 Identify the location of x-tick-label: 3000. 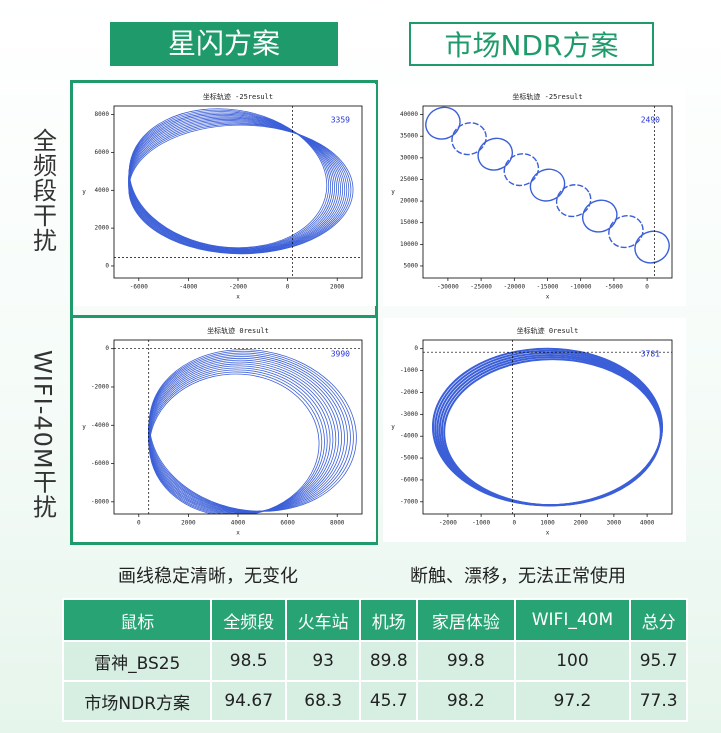
(614, 523).